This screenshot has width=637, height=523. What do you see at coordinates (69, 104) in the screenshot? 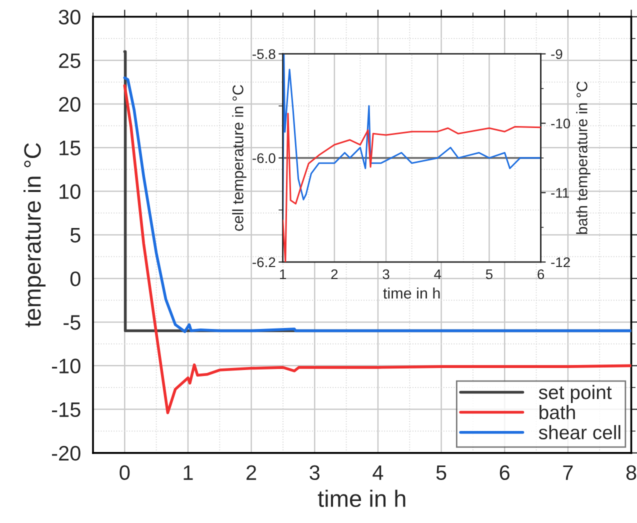
I see `y-tick-label: 20` at bounding box center [69, 104].